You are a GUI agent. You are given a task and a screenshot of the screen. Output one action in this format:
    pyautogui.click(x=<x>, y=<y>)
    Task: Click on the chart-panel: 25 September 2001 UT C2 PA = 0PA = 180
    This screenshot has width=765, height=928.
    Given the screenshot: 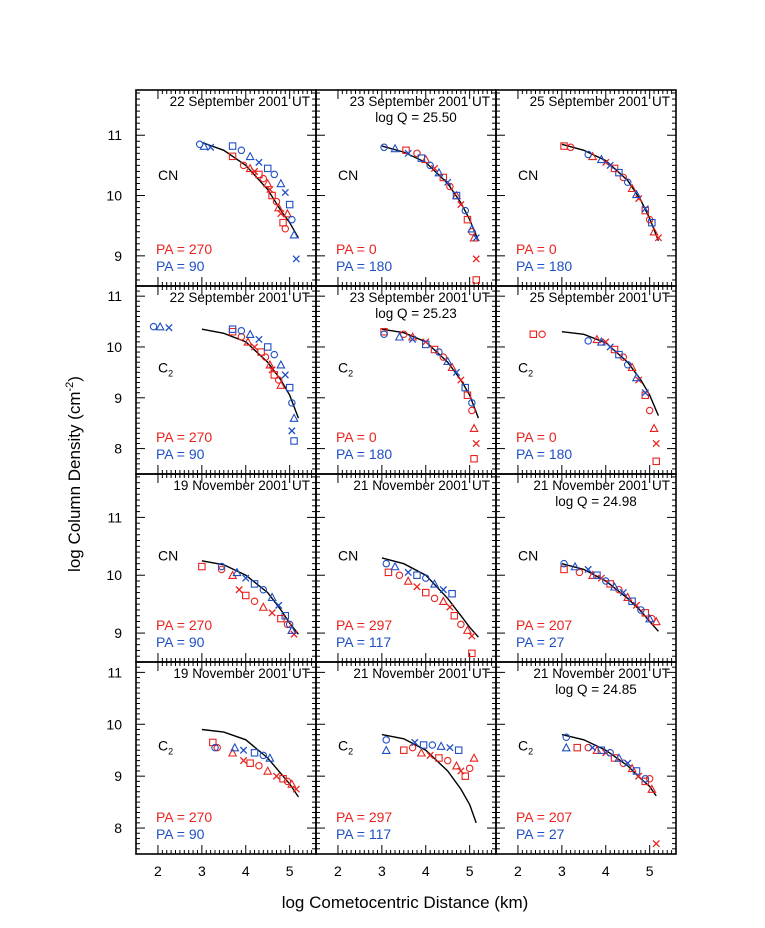 What is the action you would take?
    pyautogui.click(x=586, y=380)
    